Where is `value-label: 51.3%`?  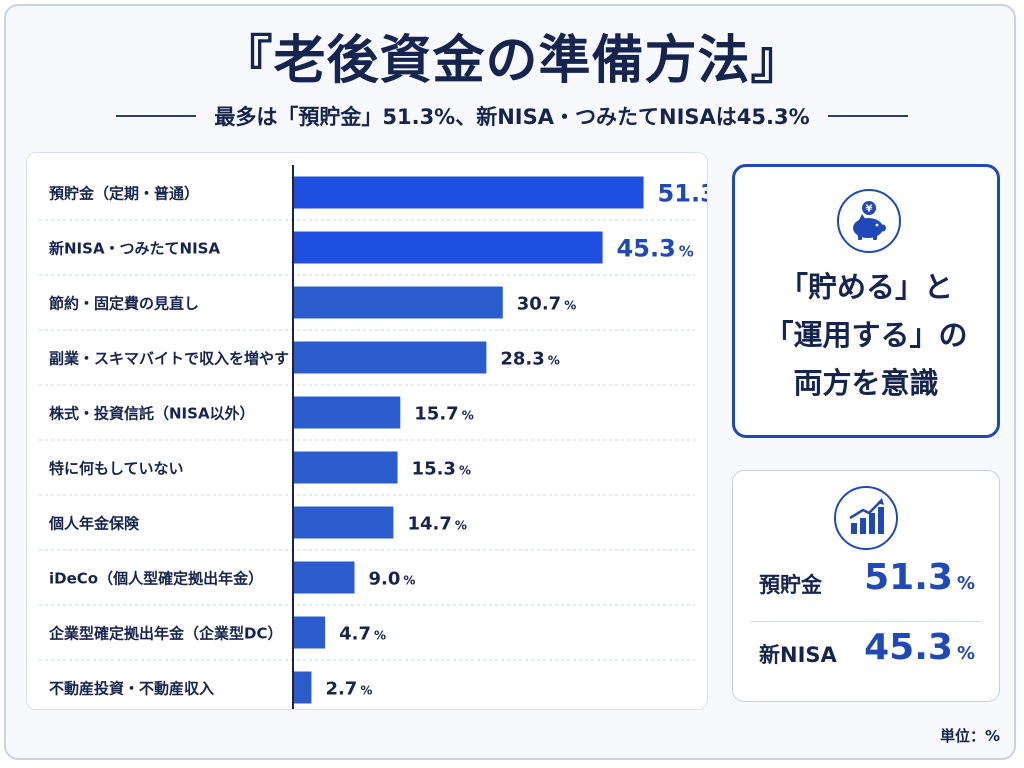
value-label: 51.3% is located at coordinates (682, 194).